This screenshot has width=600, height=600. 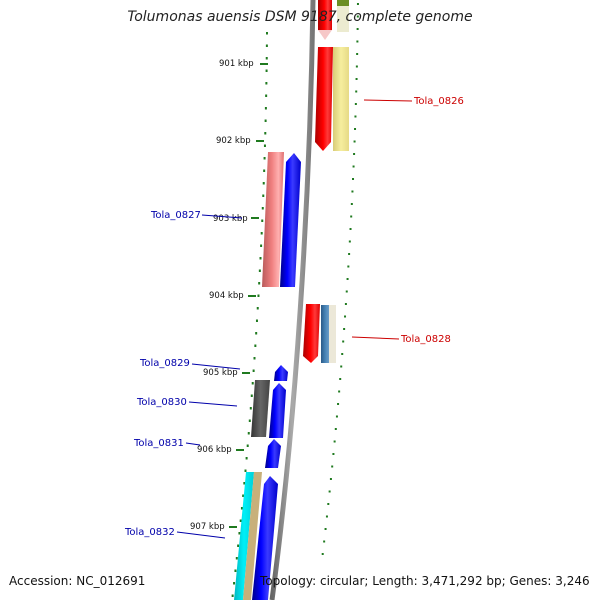 I want to click on gene-tola-0829-blue, so click(x=281, y=373).